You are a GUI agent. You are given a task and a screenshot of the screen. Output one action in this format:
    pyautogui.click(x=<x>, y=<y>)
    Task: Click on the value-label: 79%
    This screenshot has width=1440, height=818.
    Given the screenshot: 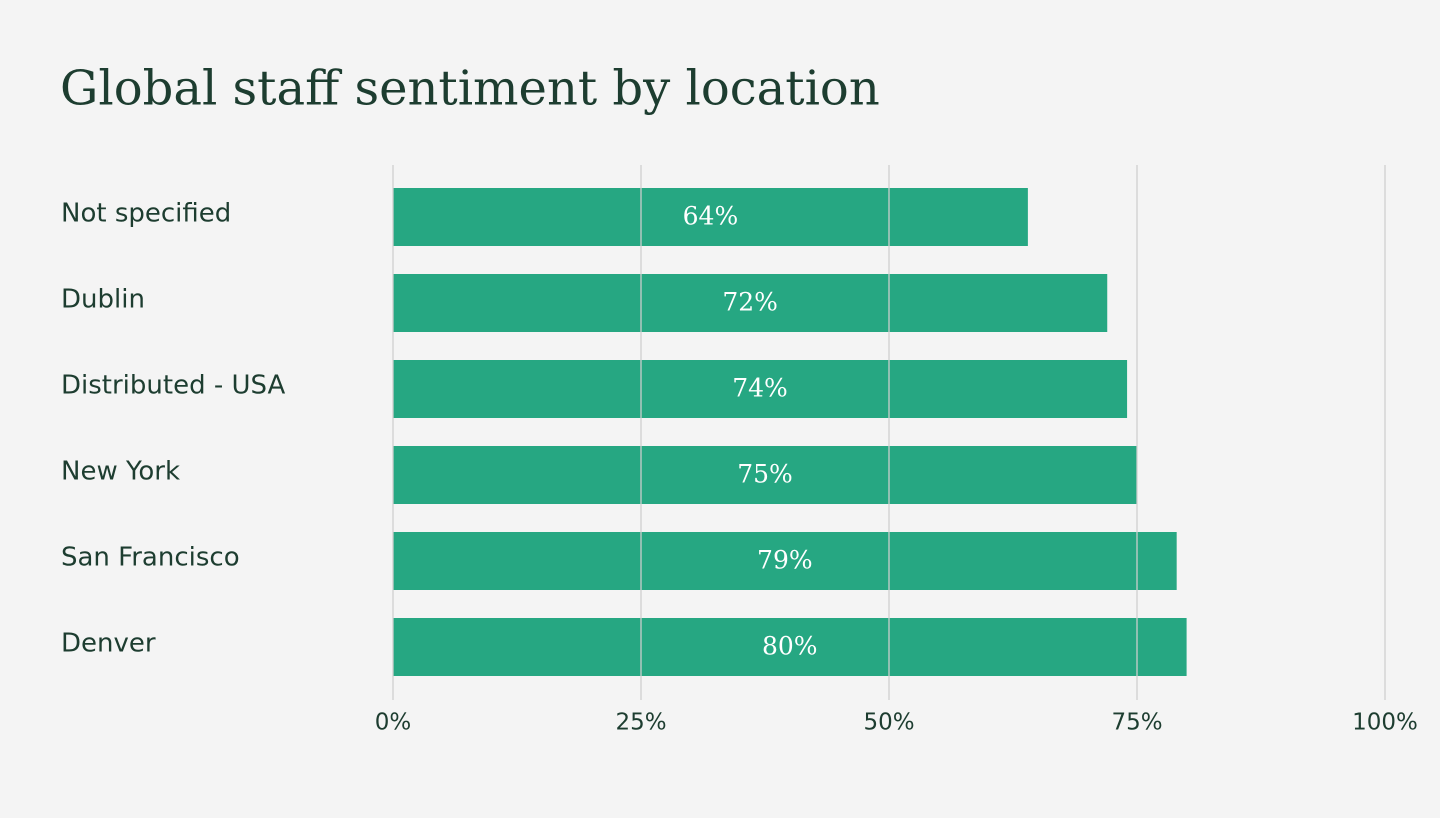 What is the action you would take?
    pyautogui.click(x=785, y=560)
    